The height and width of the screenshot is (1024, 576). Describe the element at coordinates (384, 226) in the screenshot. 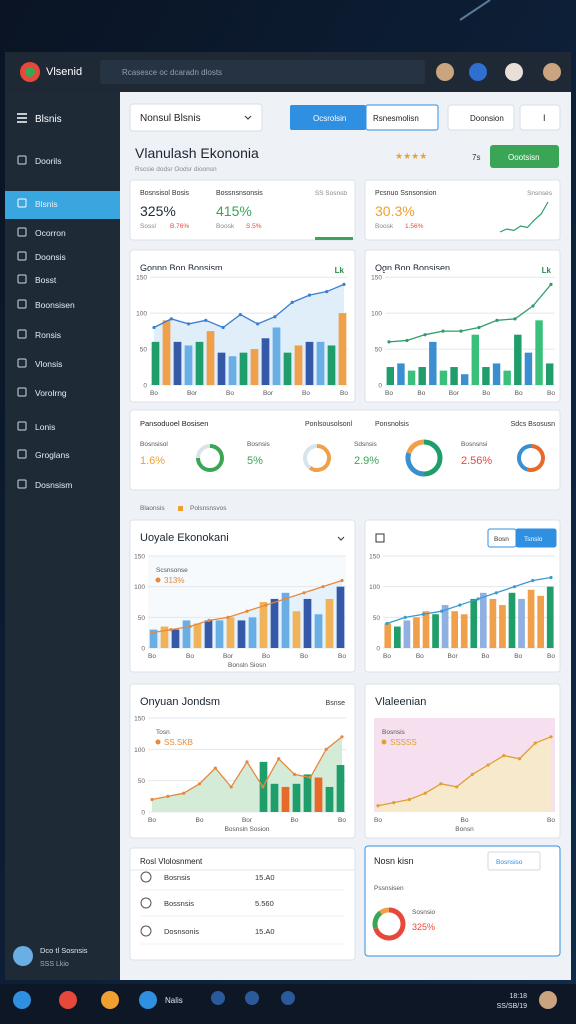

I see `kpi-sub: Boosk` at that location.